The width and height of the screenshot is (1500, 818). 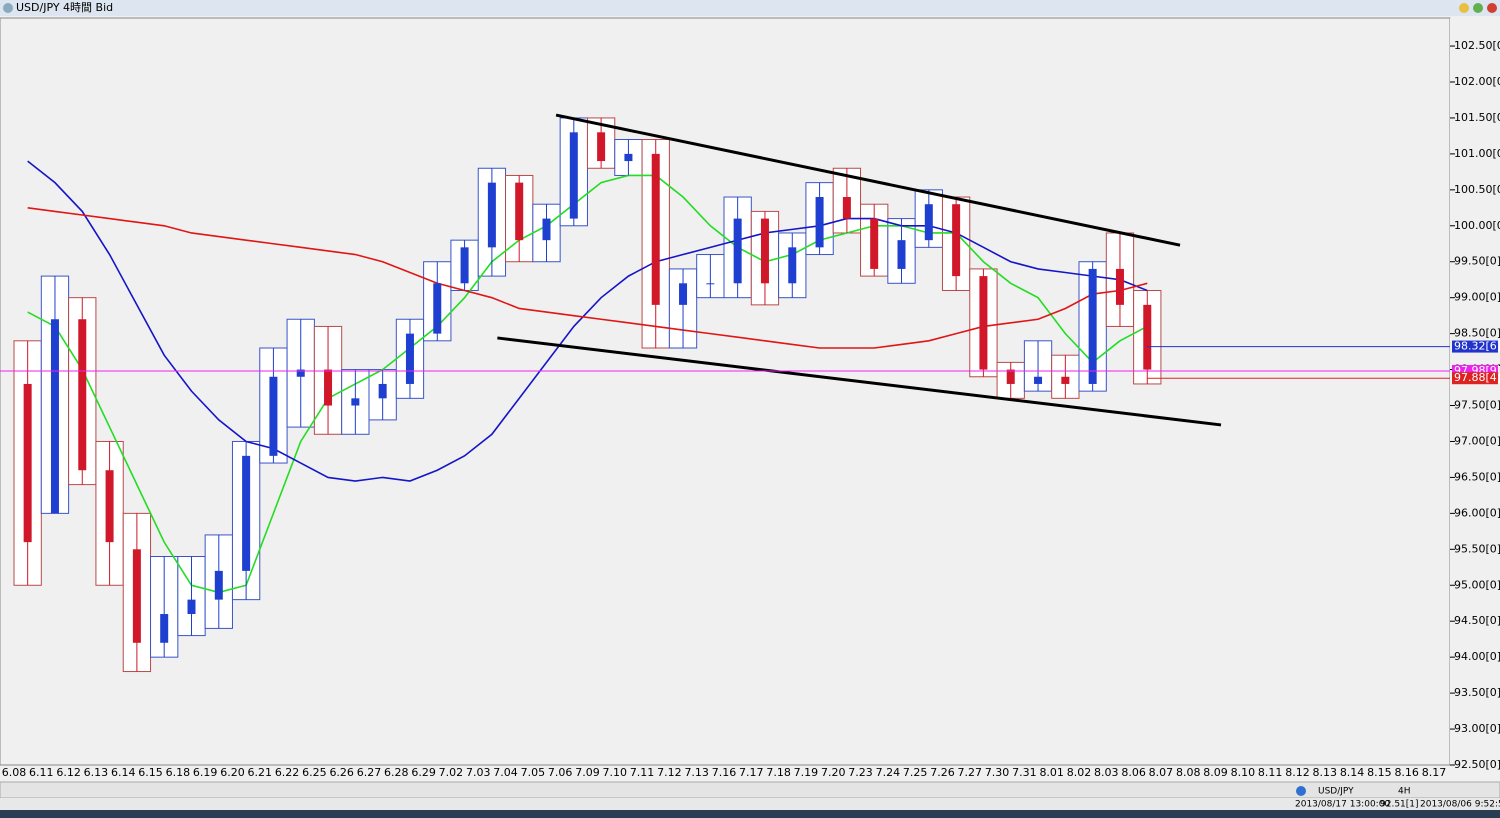 What do you see at coordinates (1270, 772) in the screenshot?
I see `x-tick-label: 8.11` at bounding box center [1270, 772].